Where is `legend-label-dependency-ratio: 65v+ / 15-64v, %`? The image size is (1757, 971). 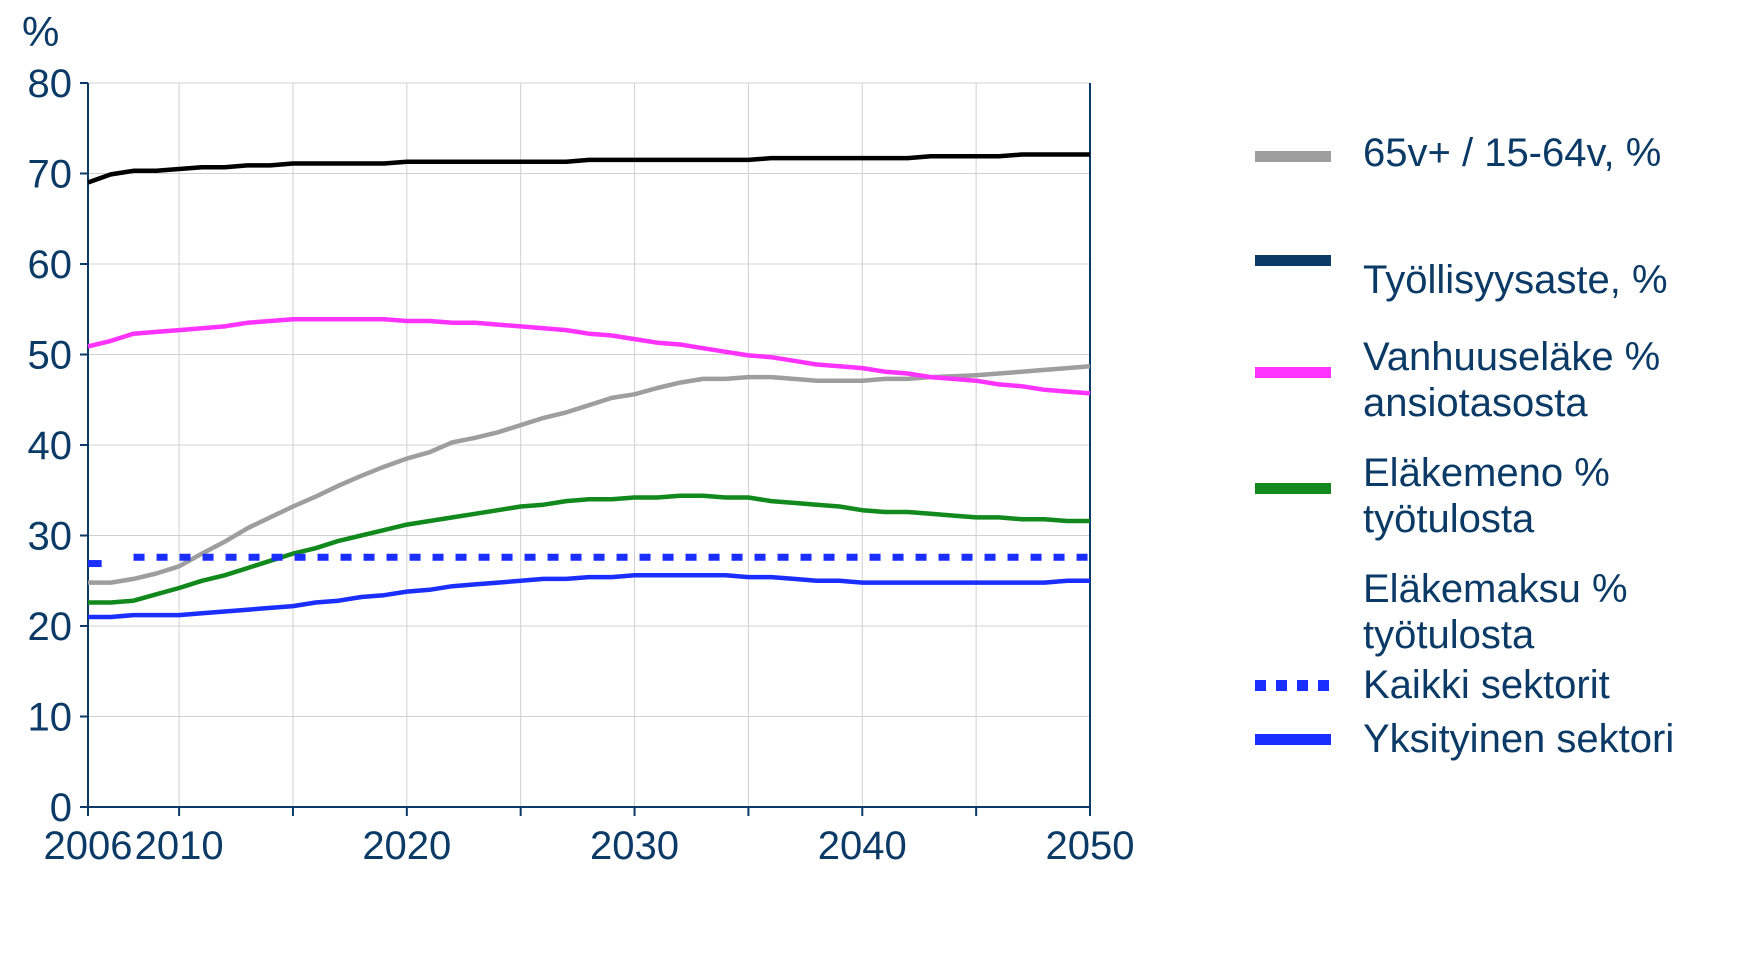 legend-label-dependency-ratio: 65v+ / 15-64v, % is located at coordinates (1512, 153).